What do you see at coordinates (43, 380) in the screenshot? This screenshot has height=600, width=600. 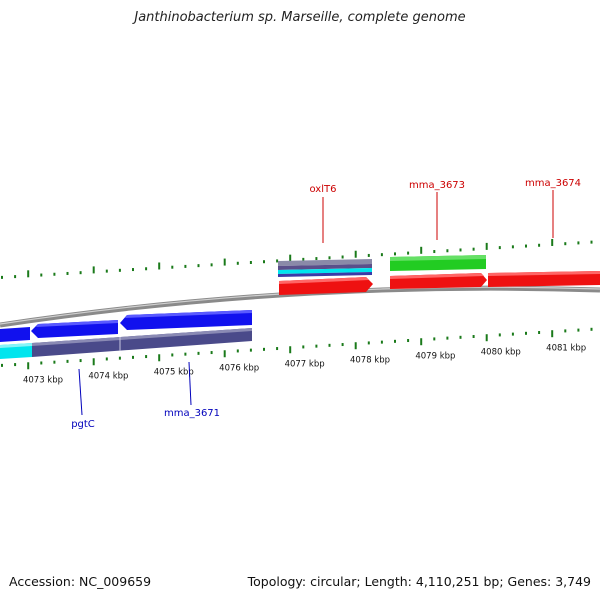 I see `kbp-label: 4073 kbp` at bounding box center [43, 380].